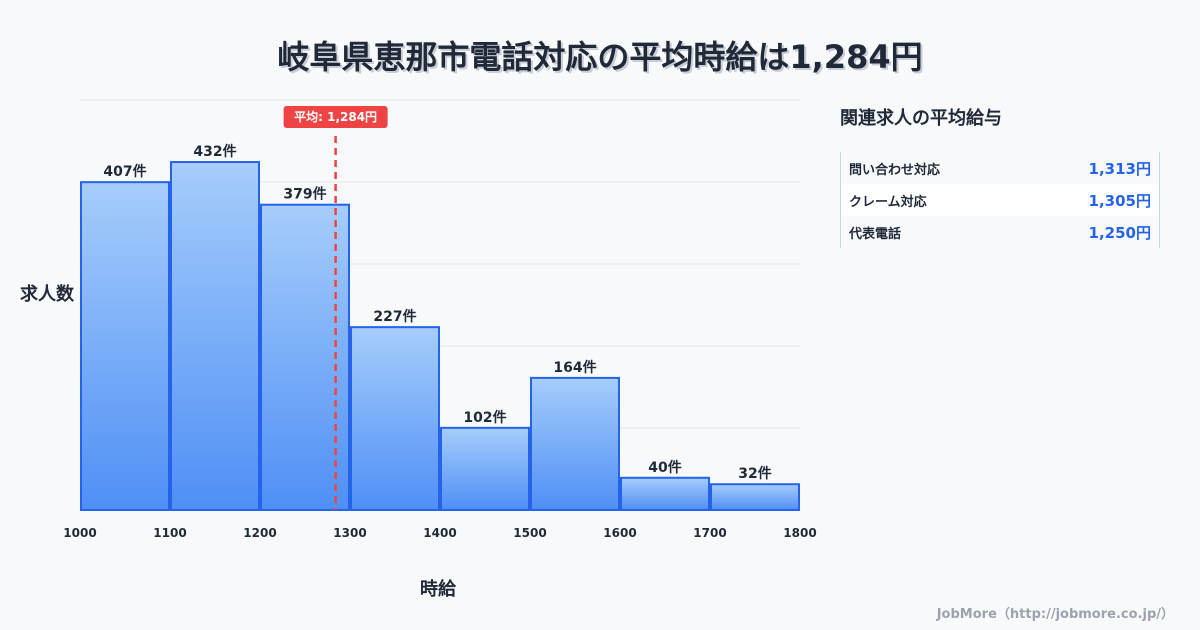 The height and width of the screenshot is (630, 1200). What do you see at coordinates (484, 417) in the screenshot?
I see `bar-value-label: 102件` at bounding box center [484, 417].